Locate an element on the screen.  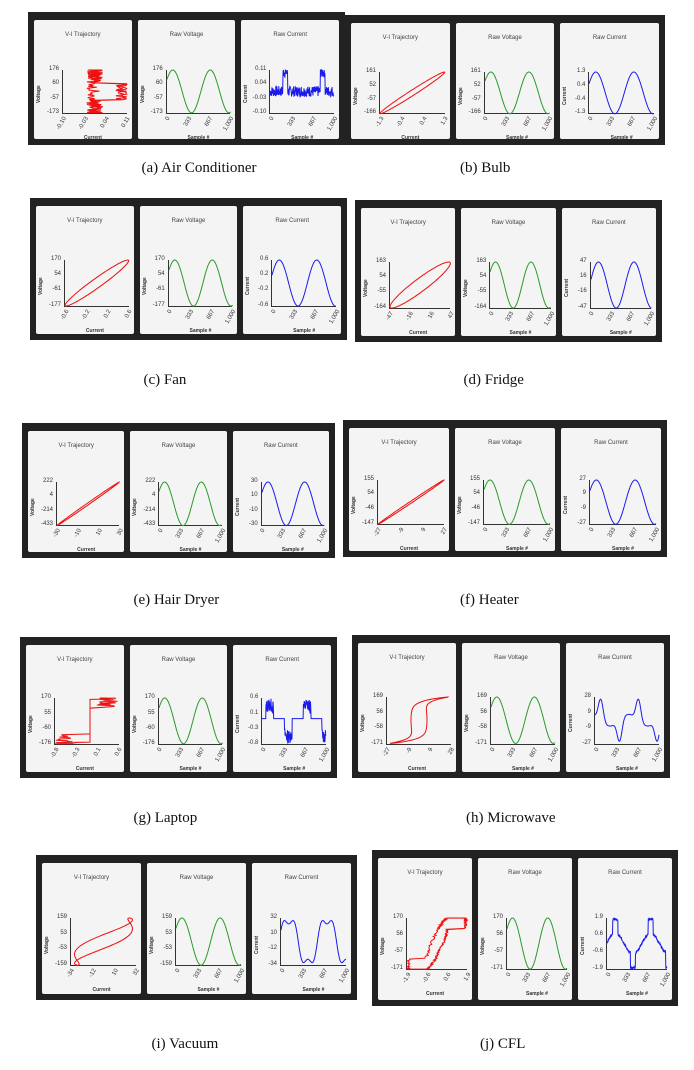
y-tick-label: -58 is located at coordinates (482, 727).